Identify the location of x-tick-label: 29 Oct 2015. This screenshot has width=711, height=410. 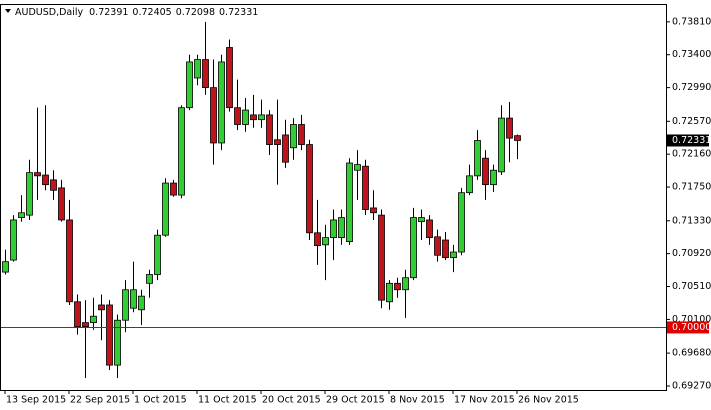
(355, 400).